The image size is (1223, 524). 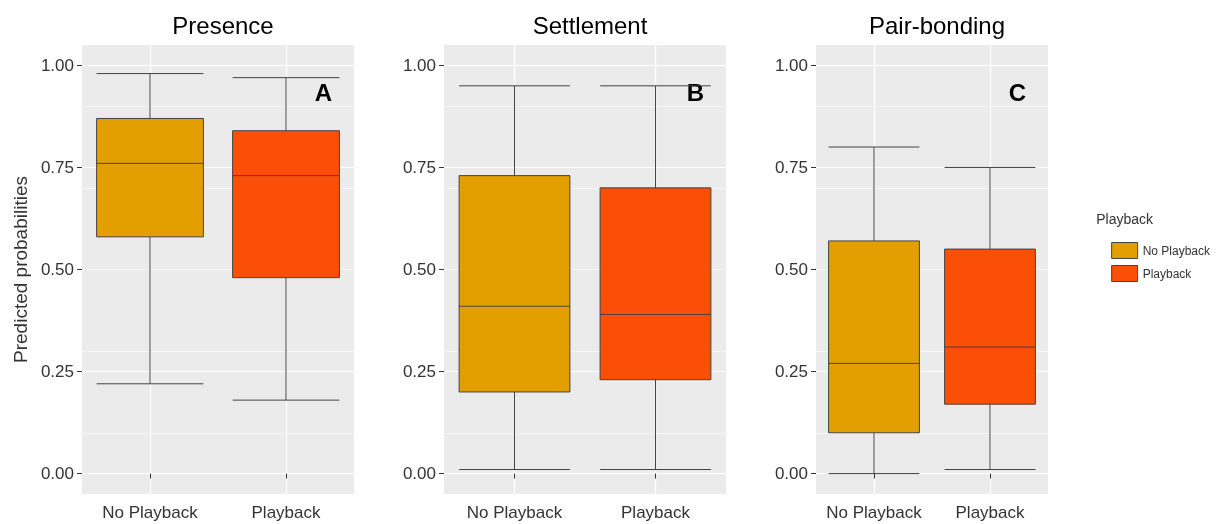 What do you see at coordinates (223, 25) in the screenshot?
I see `chart-title: Presence` at bounding box center [223, 25].